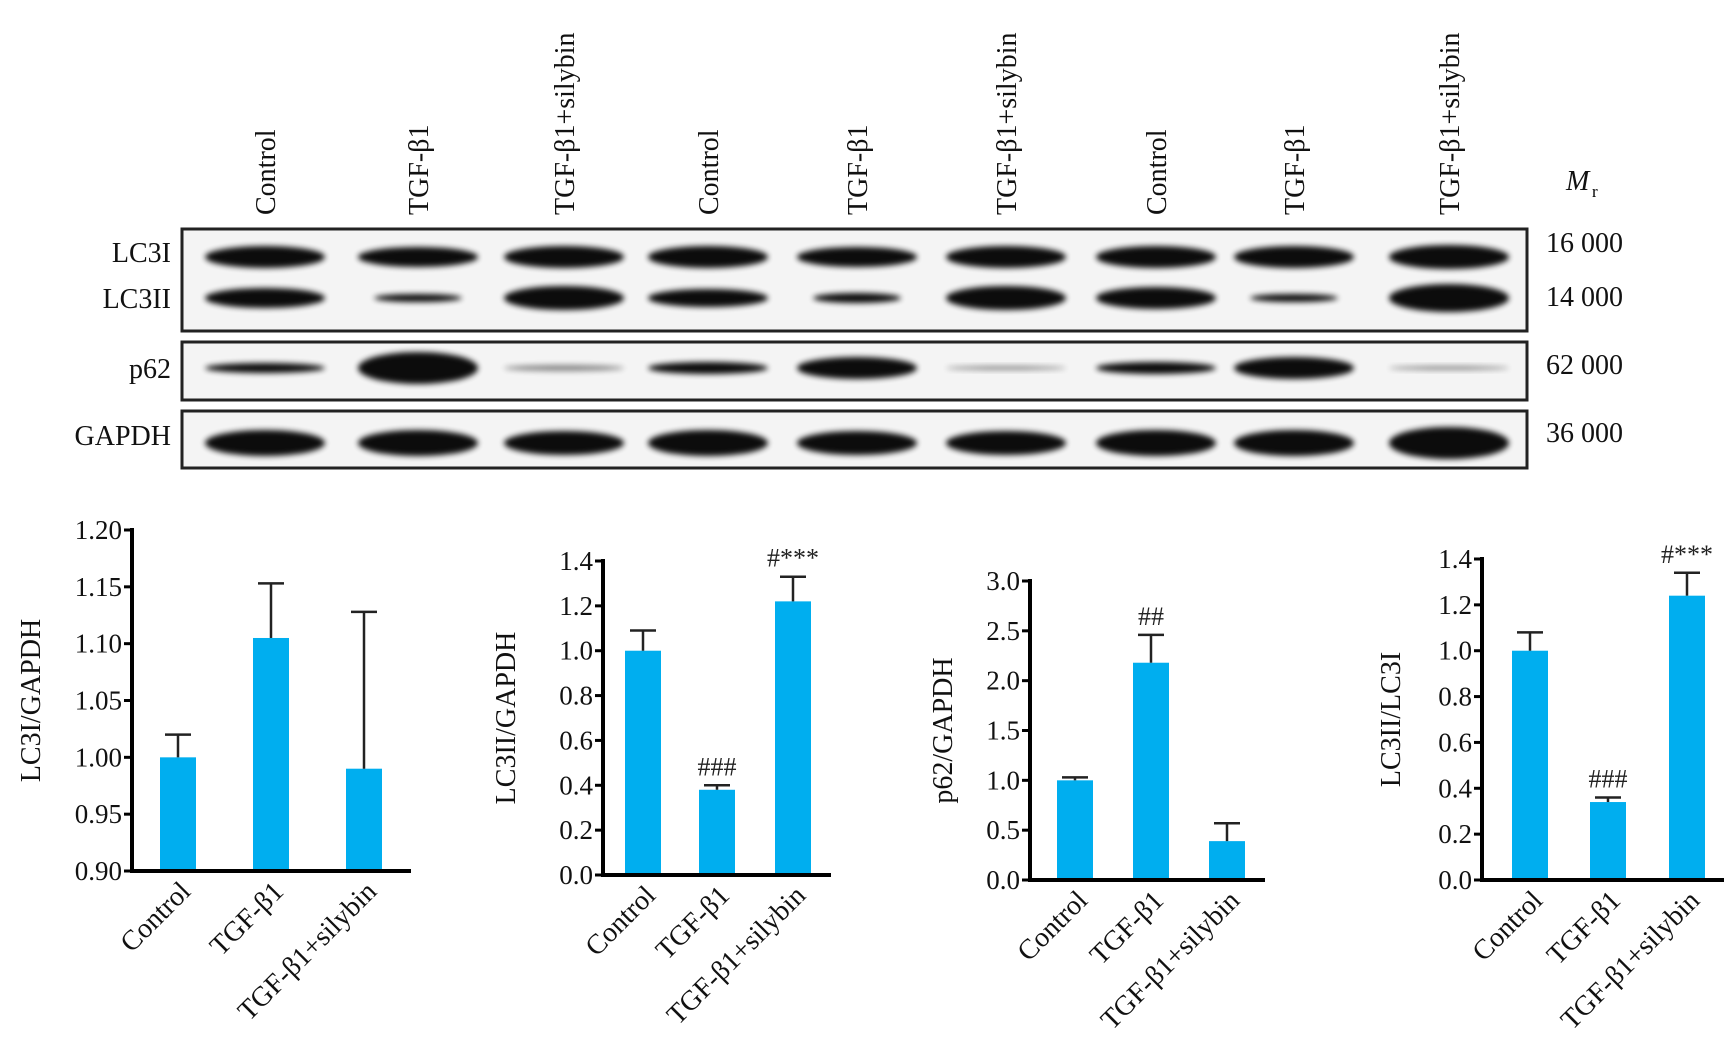 The width and height of the screenshot is (1726, 1058). Describe the element at coordinates (1003, 830) in the screenshot. I see `y-tick-label: 0.5` at that location.